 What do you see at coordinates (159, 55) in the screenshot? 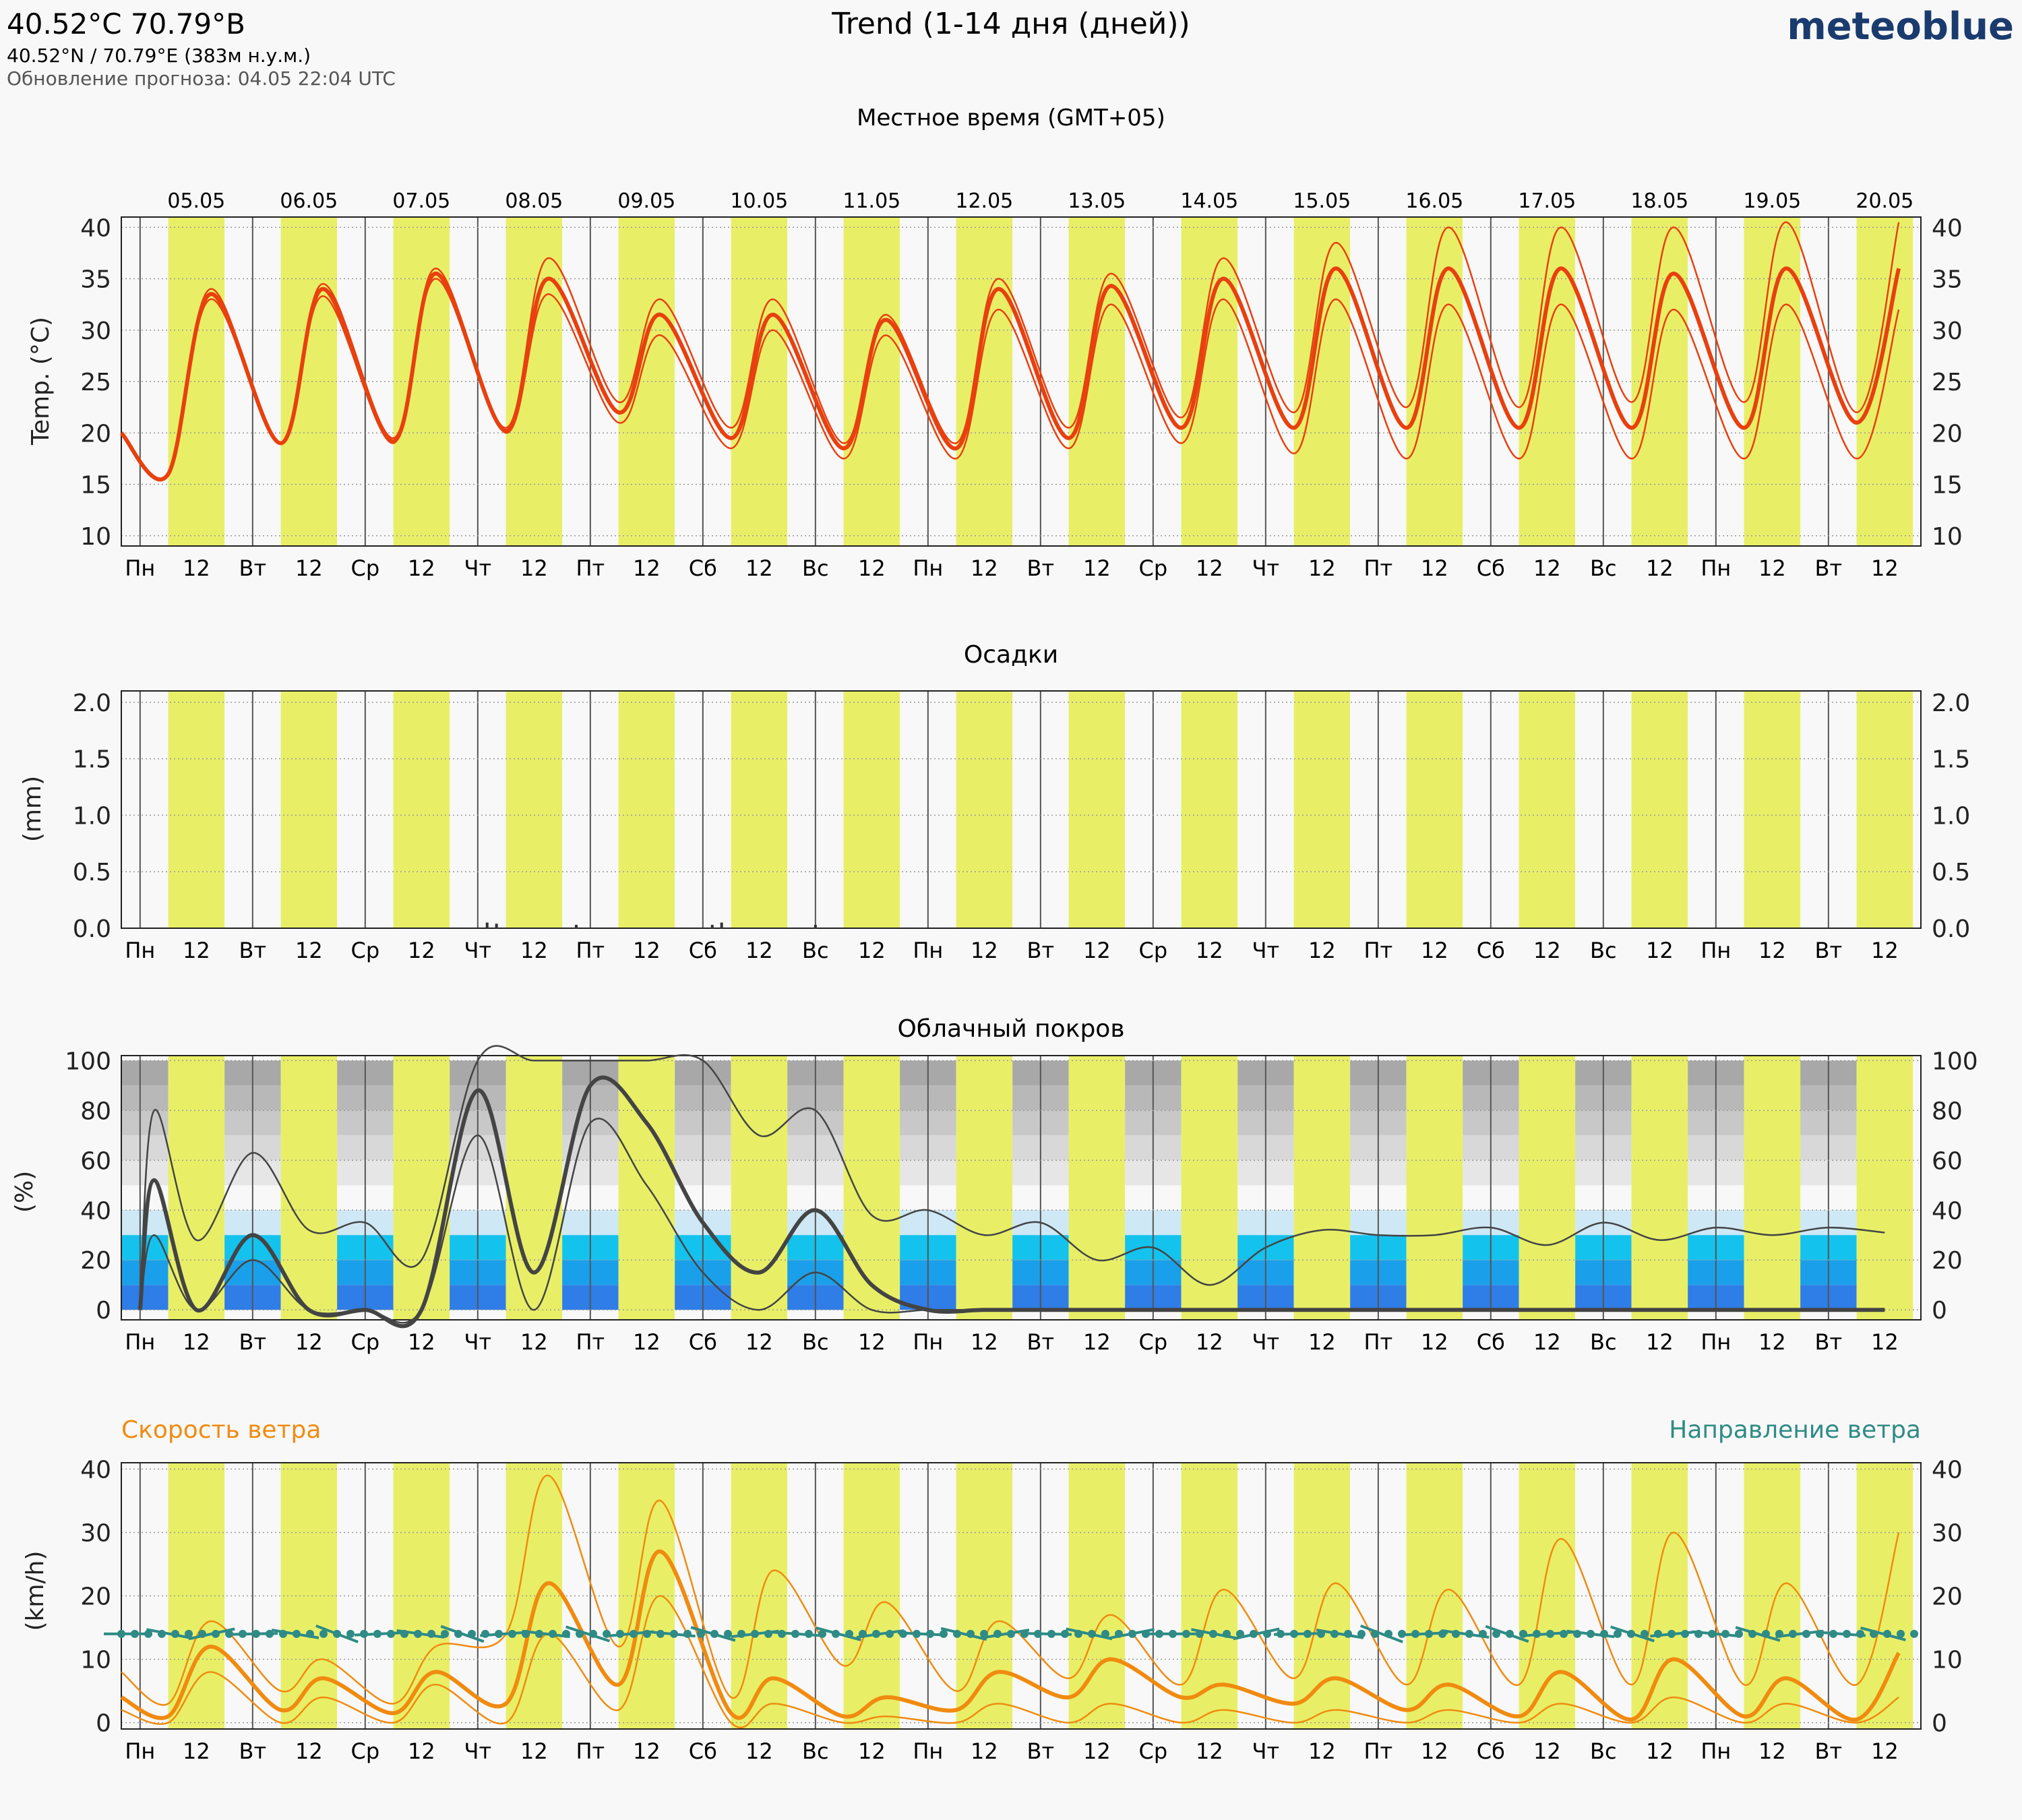
I see `coords-subtitle: 40.52°N / 70.79°E (383м н.у.м.)` at bounding box center [159, 55].